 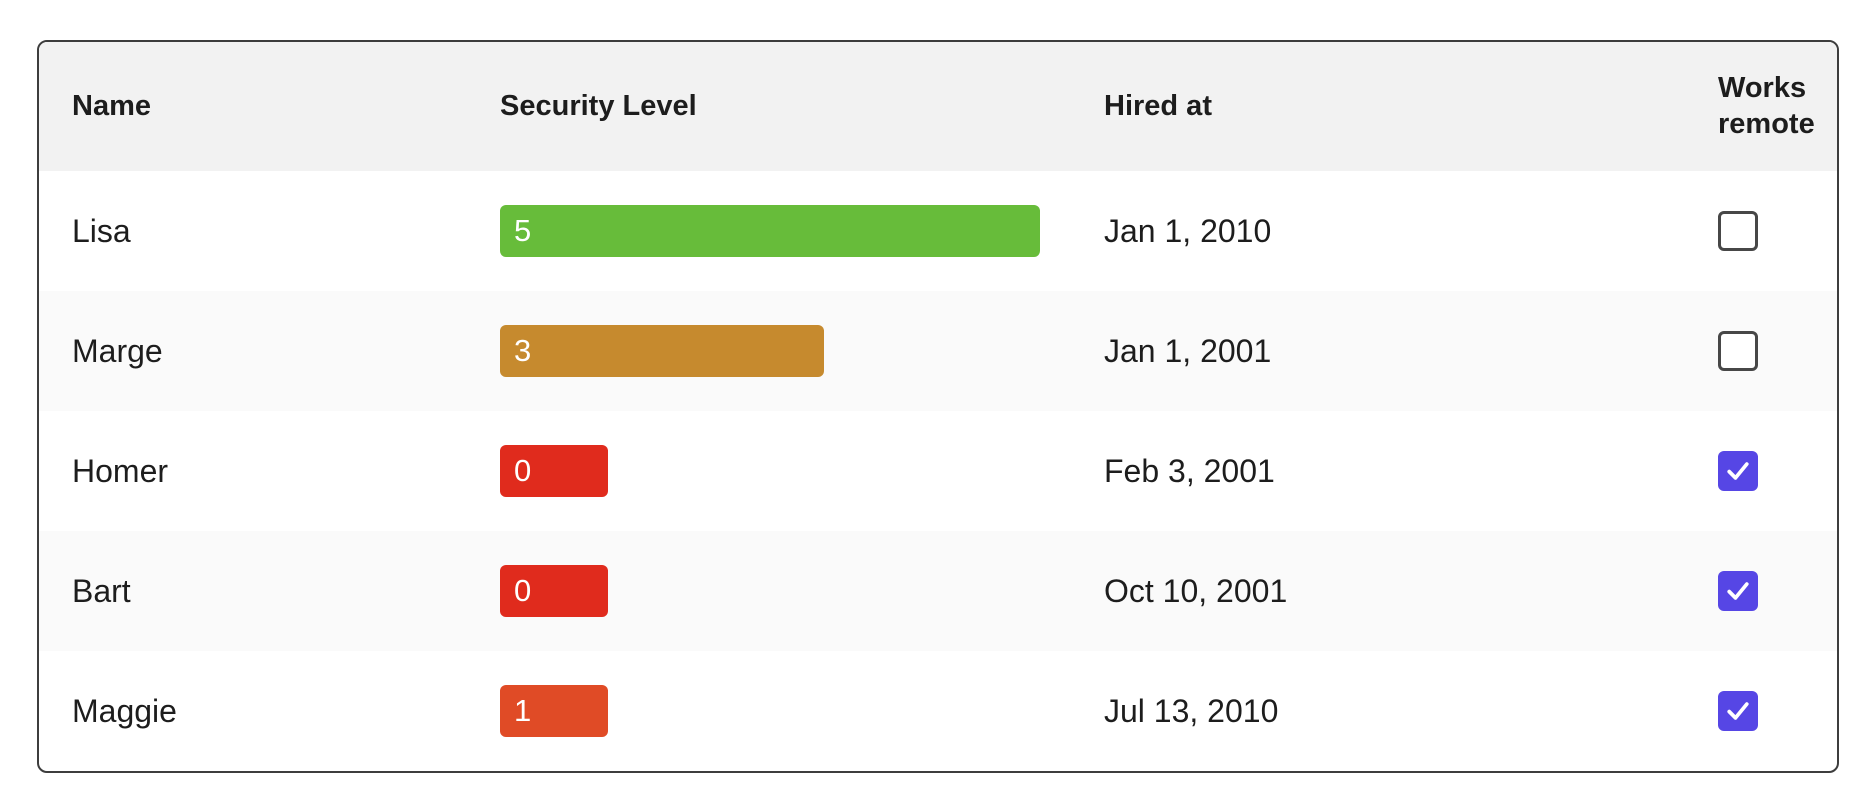 What do you see at coordinates (598, 106) in the screenshot?
I see `column-header-security-level: Security Level` at bounding box center [598, 106].